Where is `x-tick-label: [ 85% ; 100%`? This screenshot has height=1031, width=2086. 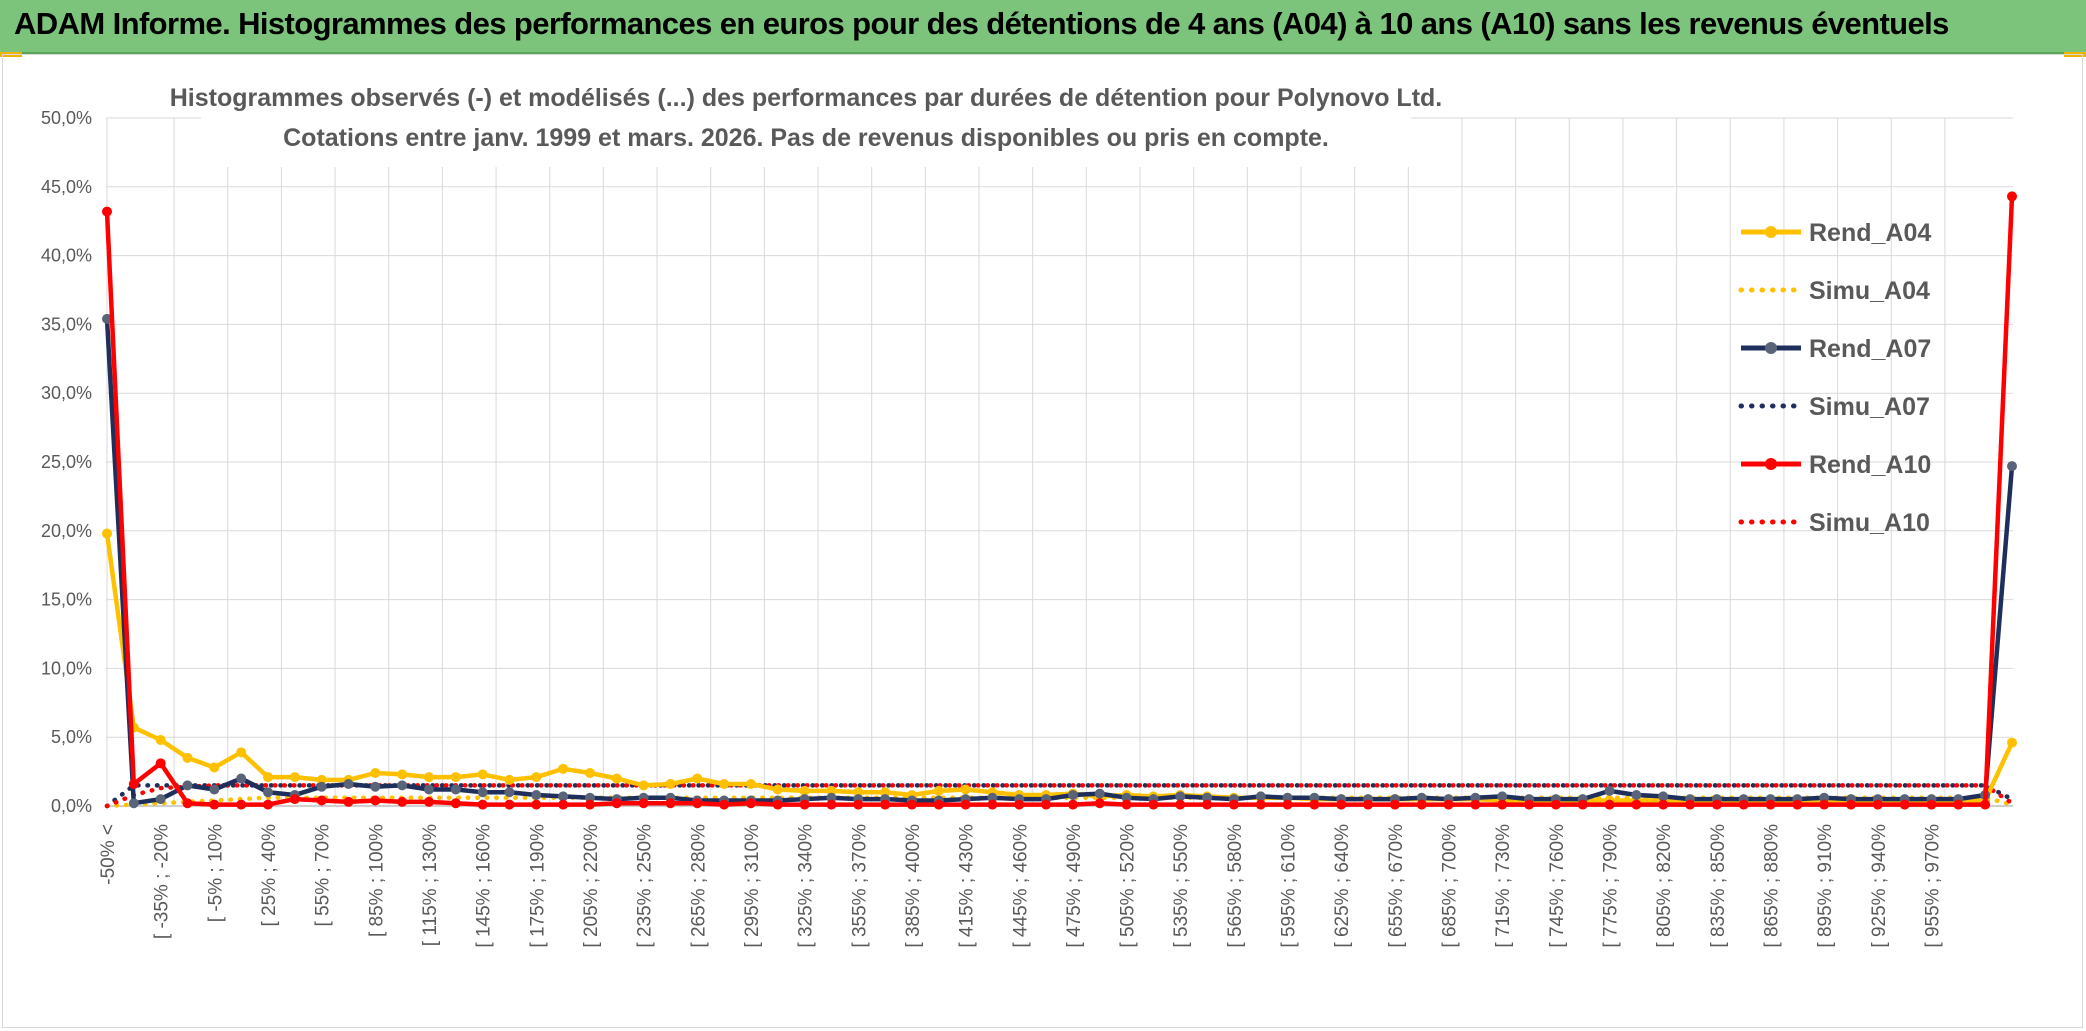 x-tick-label: [ 85% ; 100% is located at coordinates (376, 880).